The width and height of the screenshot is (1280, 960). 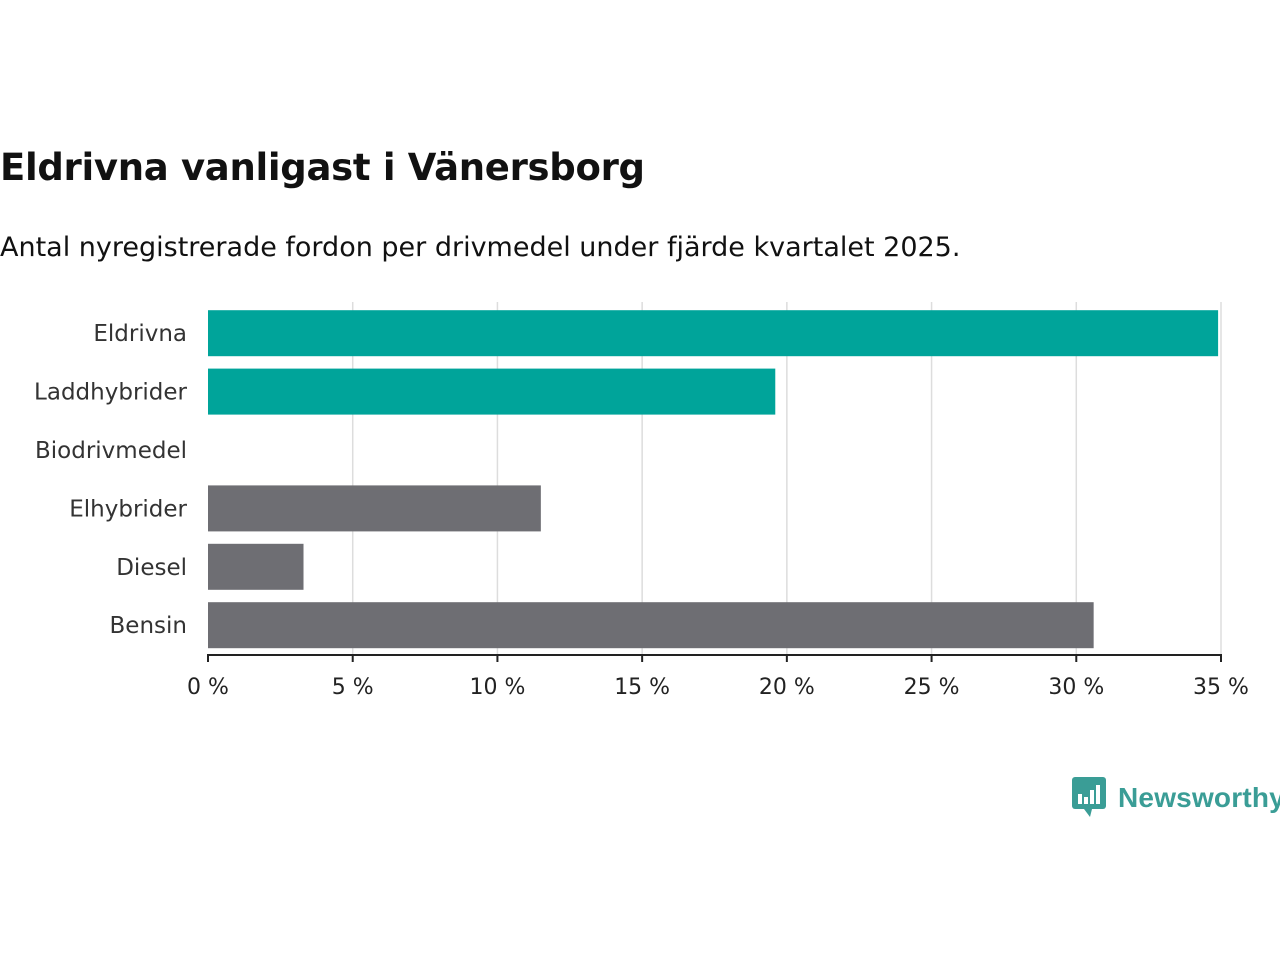 I want to click on category-label-eldrivna: Eldrivna, so click(x=140, y=334).